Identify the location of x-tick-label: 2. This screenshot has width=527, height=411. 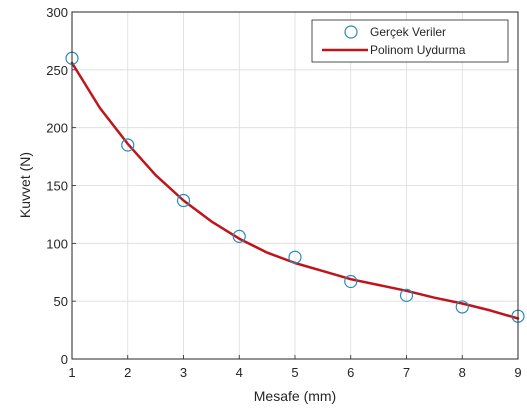
(127, 372).